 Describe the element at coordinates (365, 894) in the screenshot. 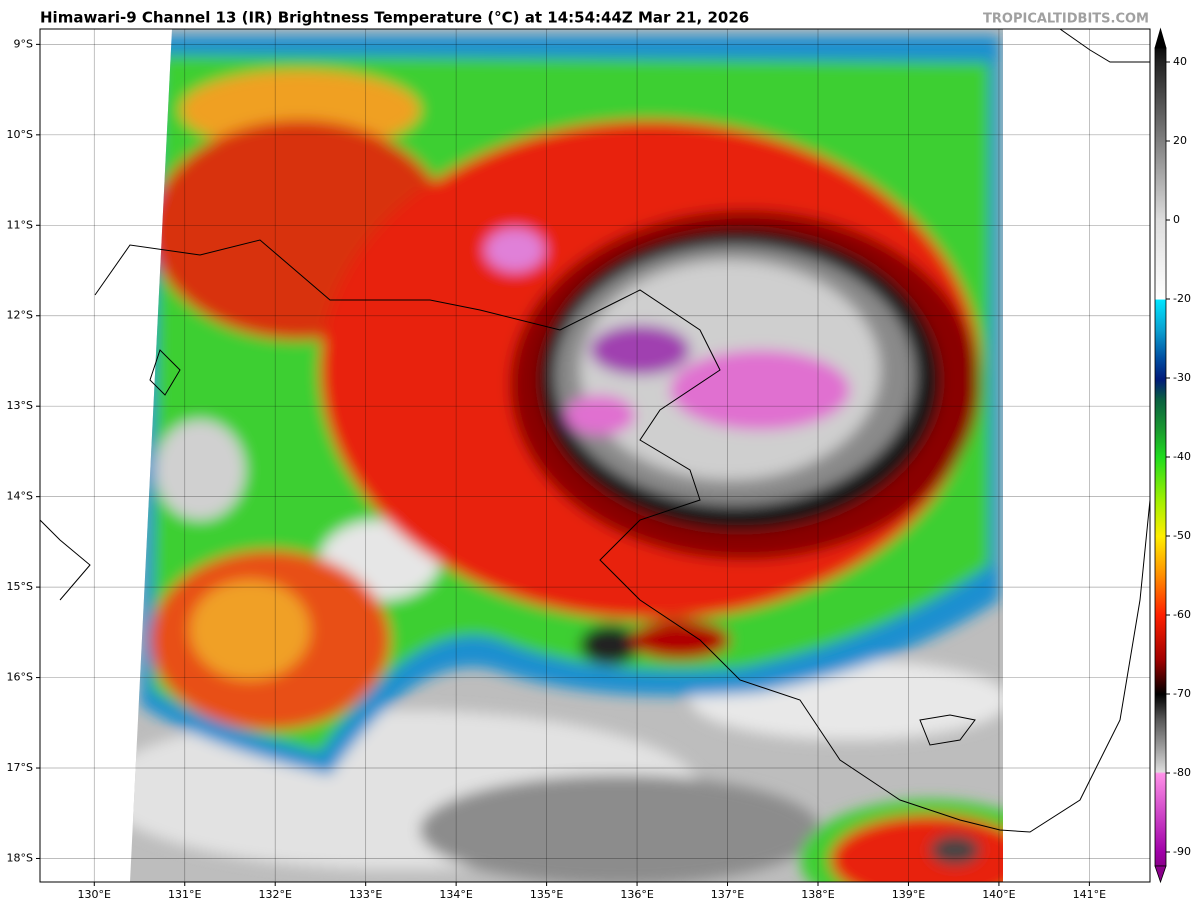

I see `x-tick-label: 133°E` at that location.